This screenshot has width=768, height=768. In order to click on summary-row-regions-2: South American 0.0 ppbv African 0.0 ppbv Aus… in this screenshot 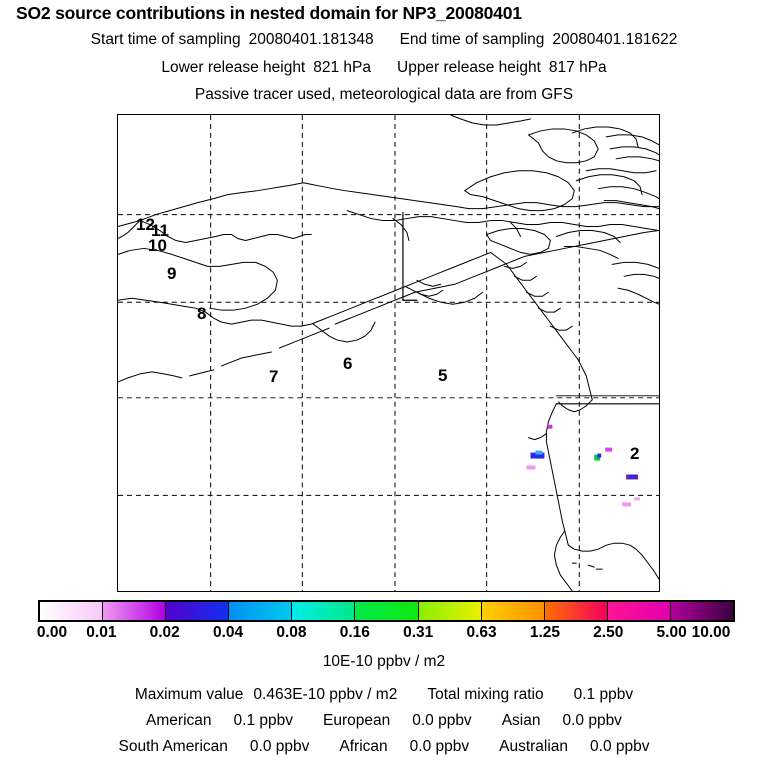, I will do `click(384, 747)`.